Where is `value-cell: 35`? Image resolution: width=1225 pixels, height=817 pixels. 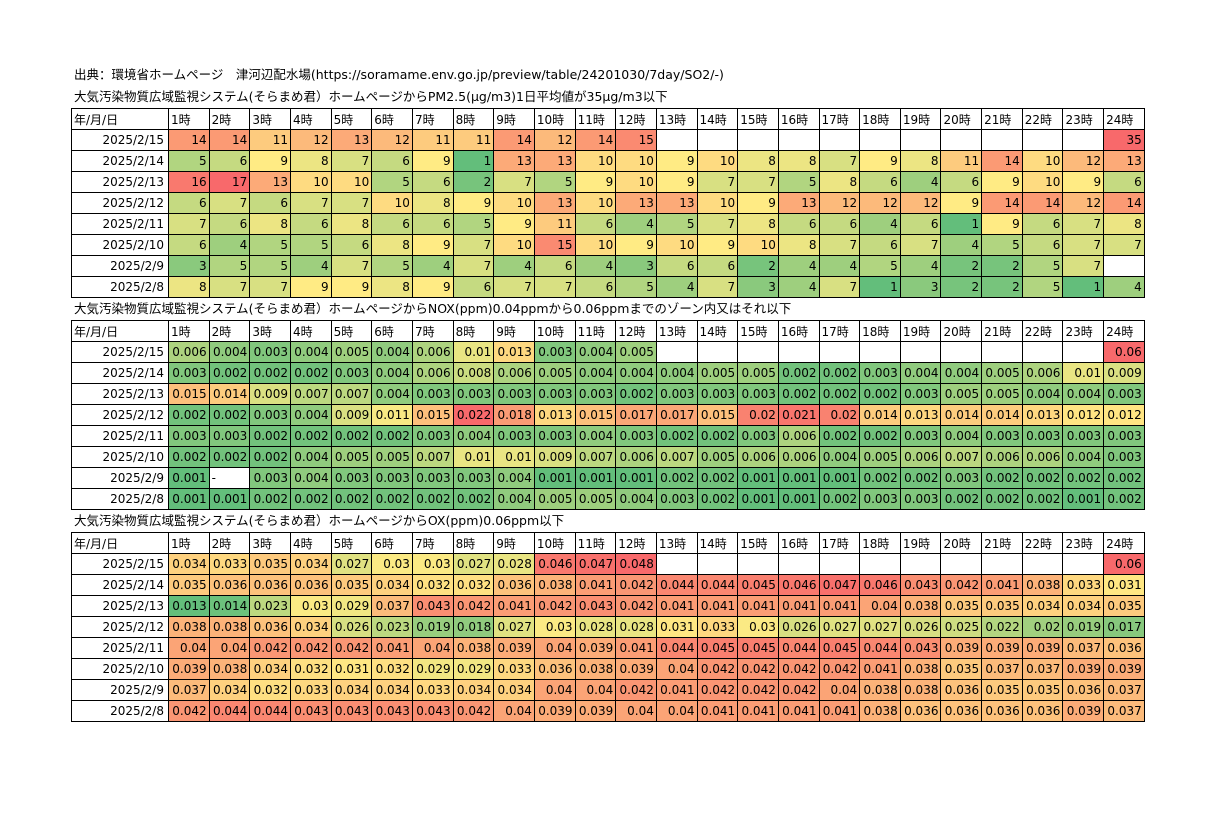 value-cell: 35 is located at coordinates (1124, 140).